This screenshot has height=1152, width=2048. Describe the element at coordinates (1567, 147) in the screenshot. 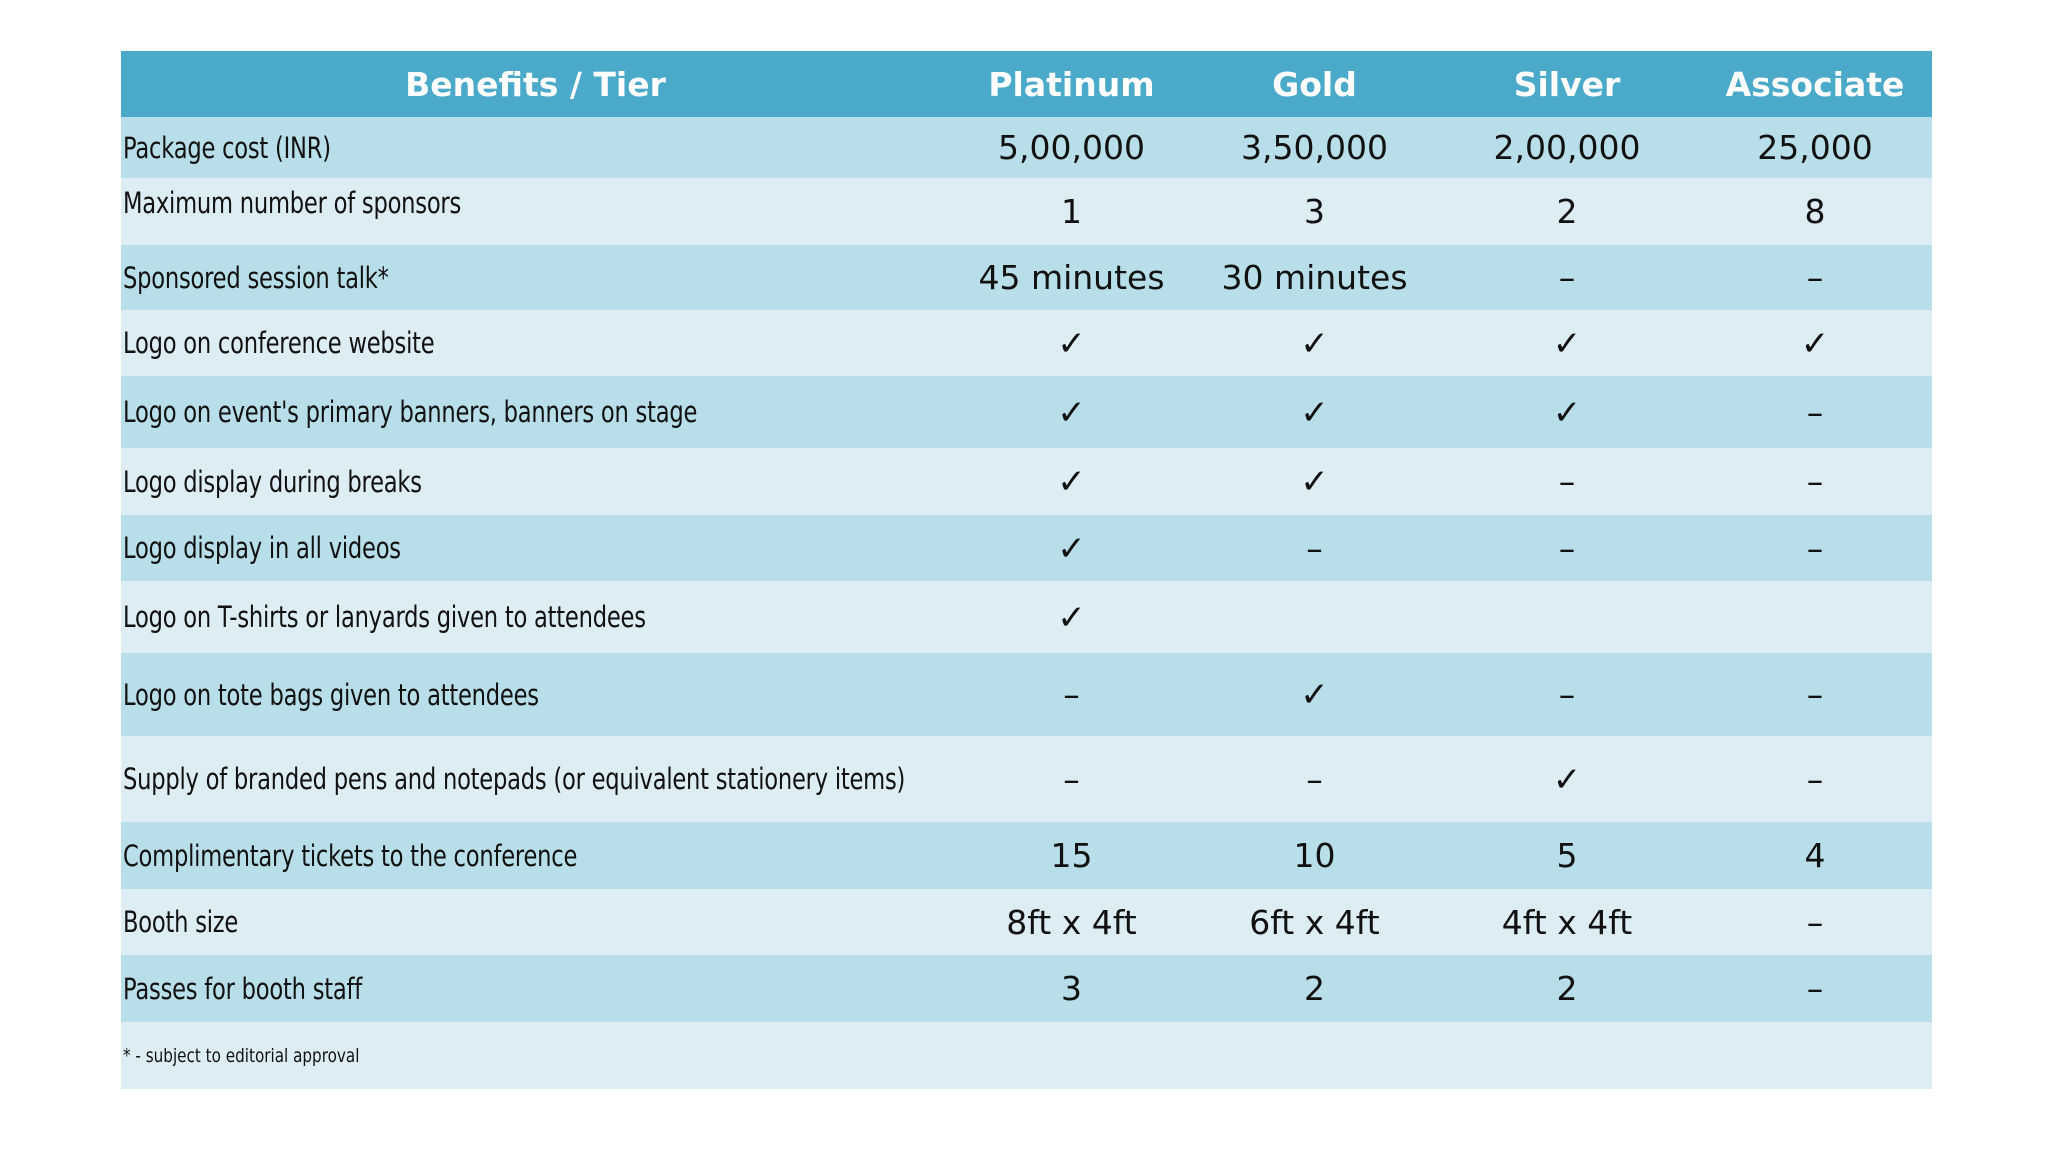

I see `cell-silver: 2,00,000` at that location.